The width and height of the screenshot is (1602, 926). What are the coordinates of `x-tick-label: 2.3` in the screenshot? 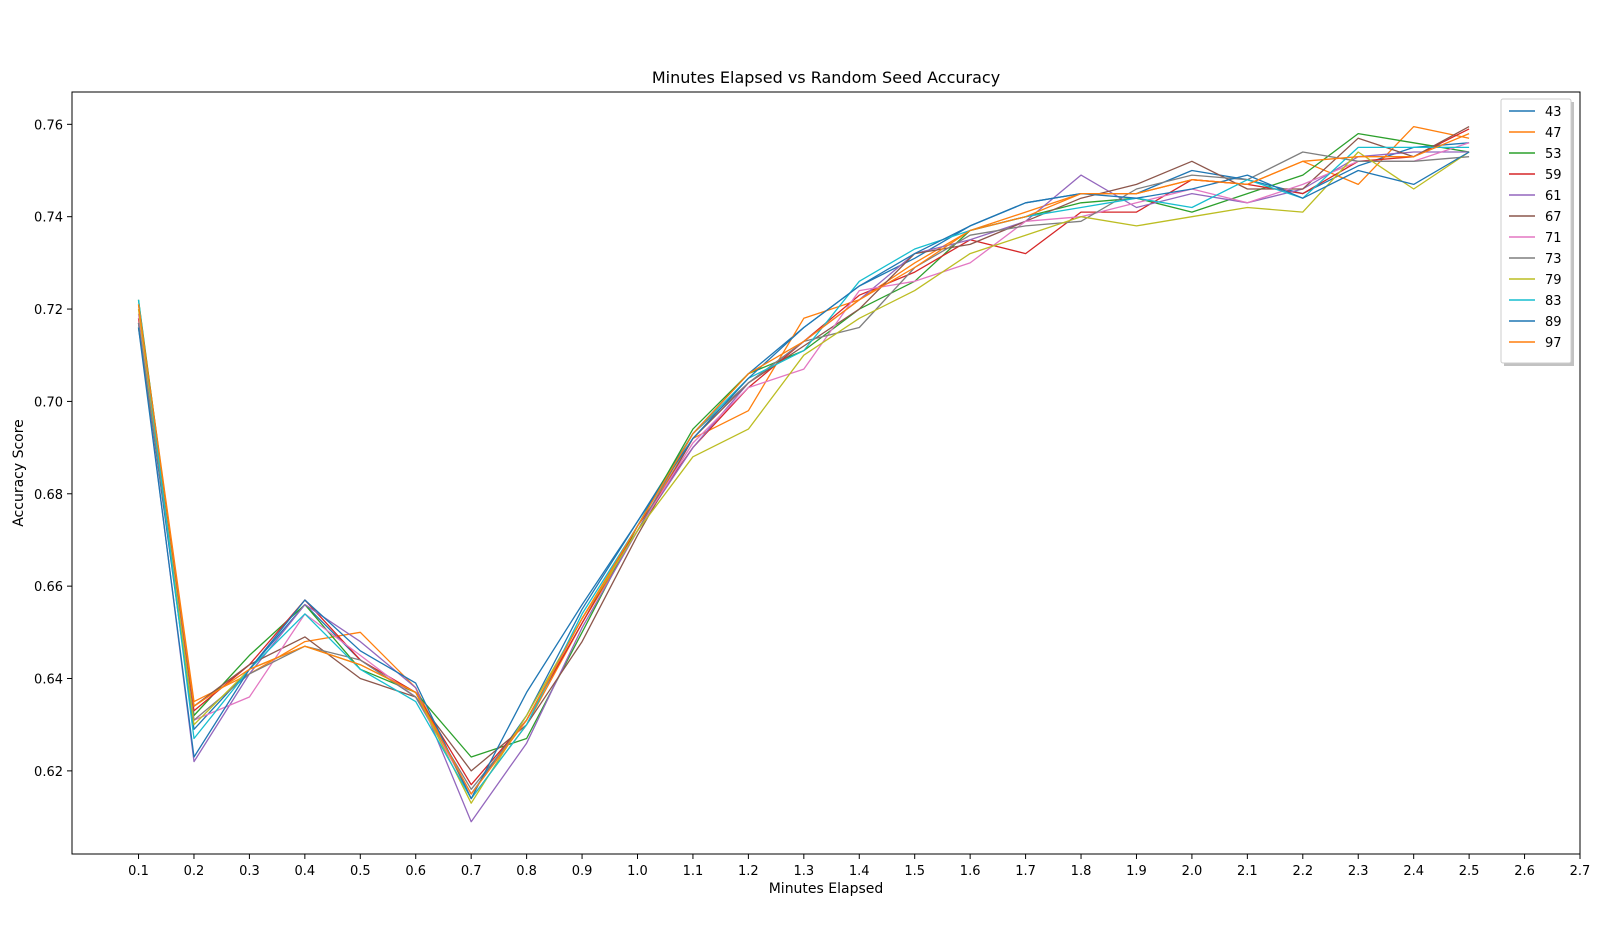 It's located at (1358, 871).